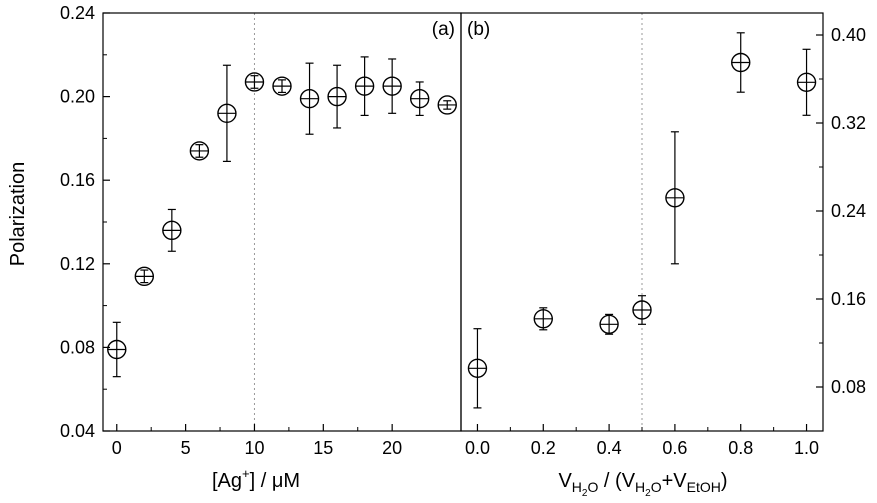 Image resolution: width=877 pixels, height=503 pixels. Describe the element at coordinates (585, 493) in the screenshot. I see `x-axis-label-b-sub1b: 2` at that location.